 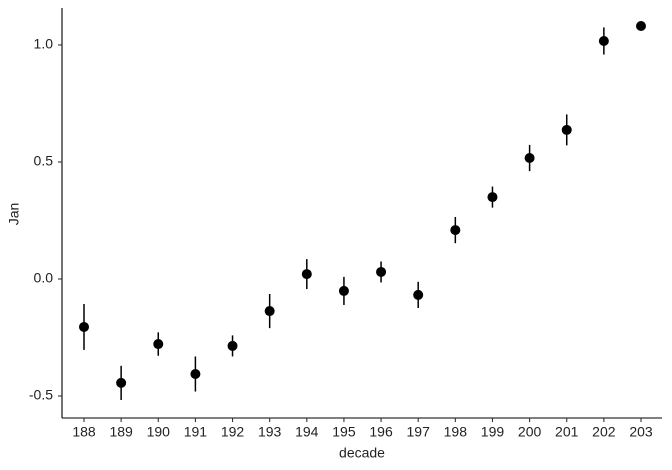 I want to click on x-tick-label: 197, so click(x=419, y=432).